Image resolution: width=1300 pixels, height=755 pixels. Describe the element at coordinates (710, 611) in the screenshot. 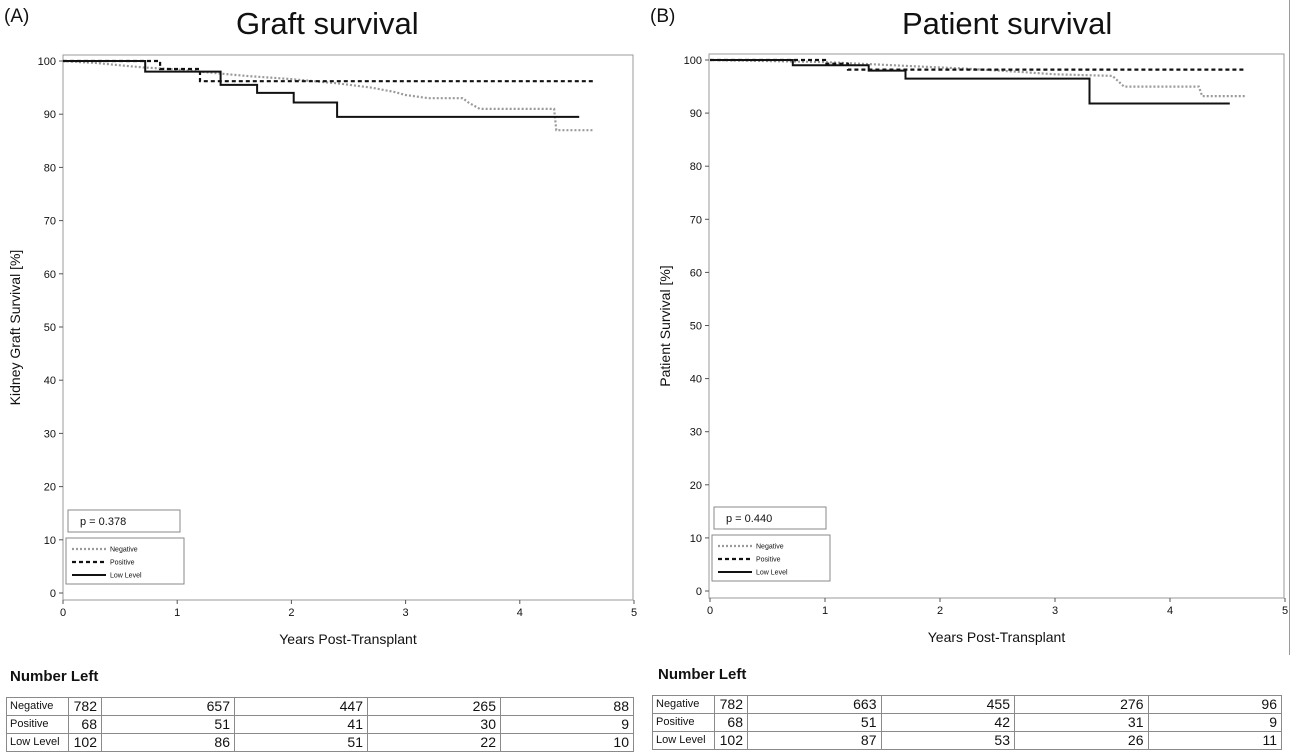

I see `x-tick-label: 0` at that location.